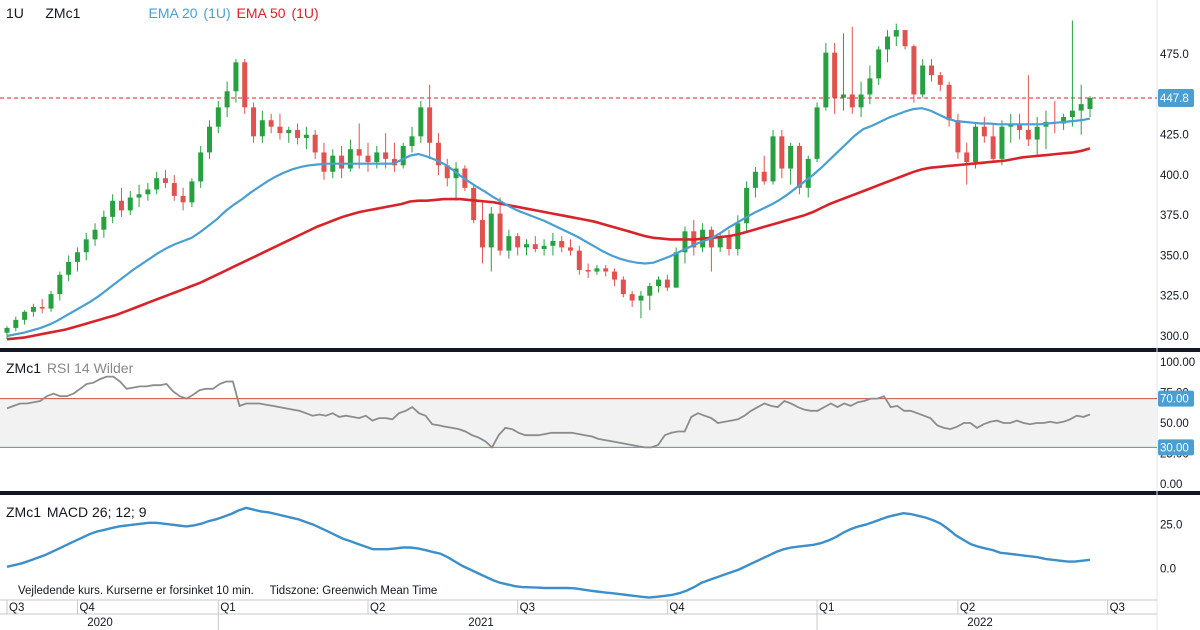 This screenshot has width=1200, height=630. Describe the element at coordinates (23, 512) in the screenshot. I see `macd-symbol: ZMc1` at that location.